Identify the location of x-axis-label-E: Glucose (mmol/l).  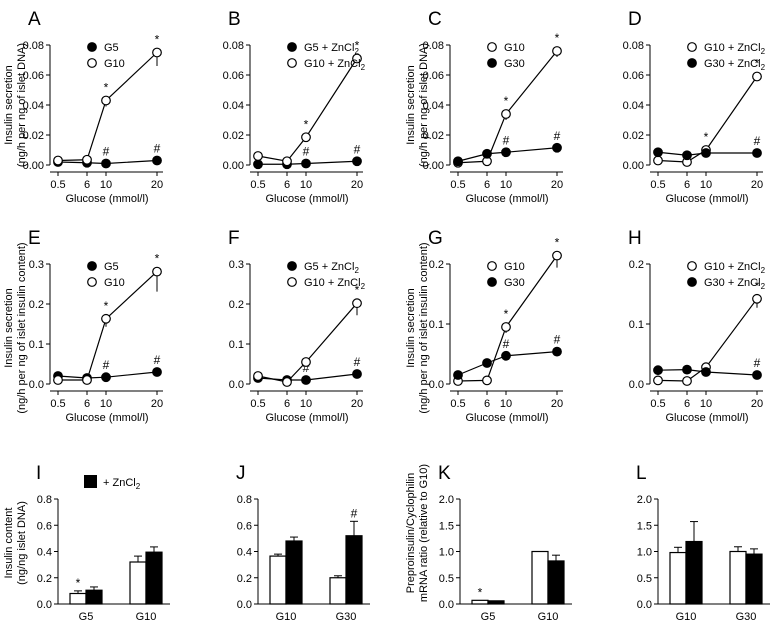
(106, 418).